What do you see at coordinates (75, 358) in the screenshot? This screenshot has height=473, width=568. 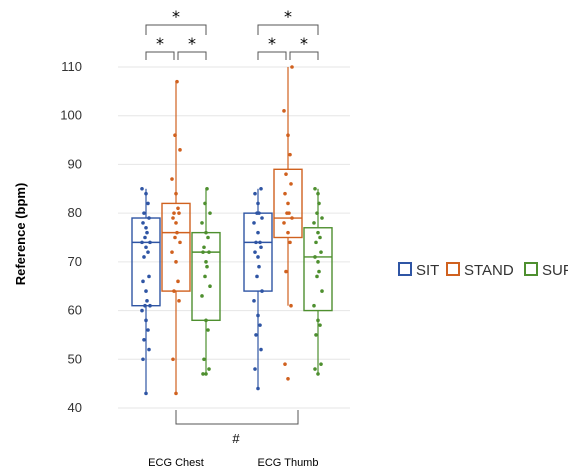 I see `y-tick-label: 50` at bounding box center [75, 358].